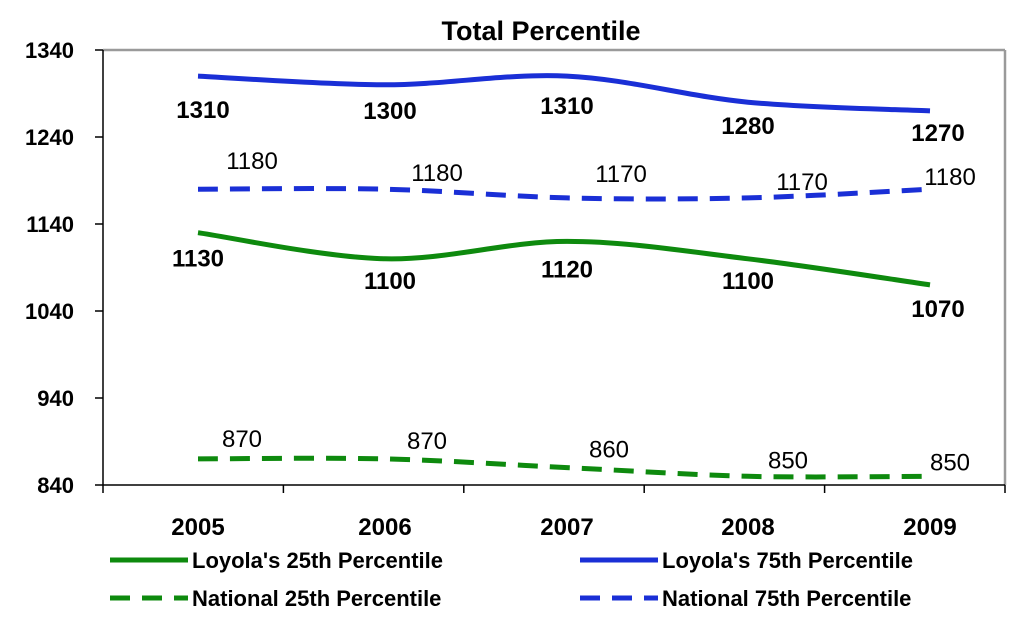  I want to click on legend-label-loyola-25th: Loyola's 25th Percentile, so click(317, 560).